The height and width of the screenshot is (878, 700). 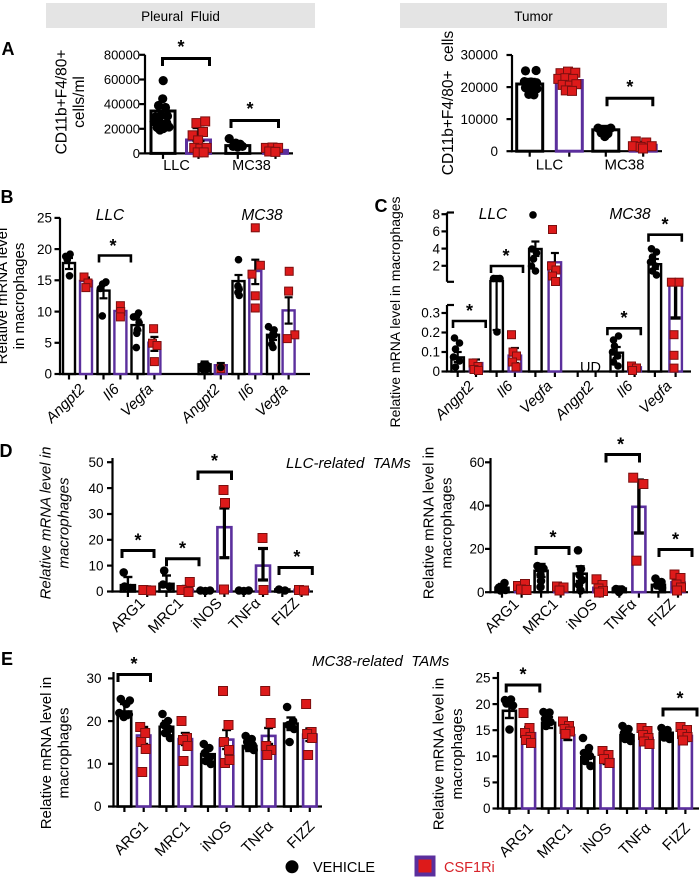 I want to click on svg-text: in macrophages, so click(x=19, y=296).